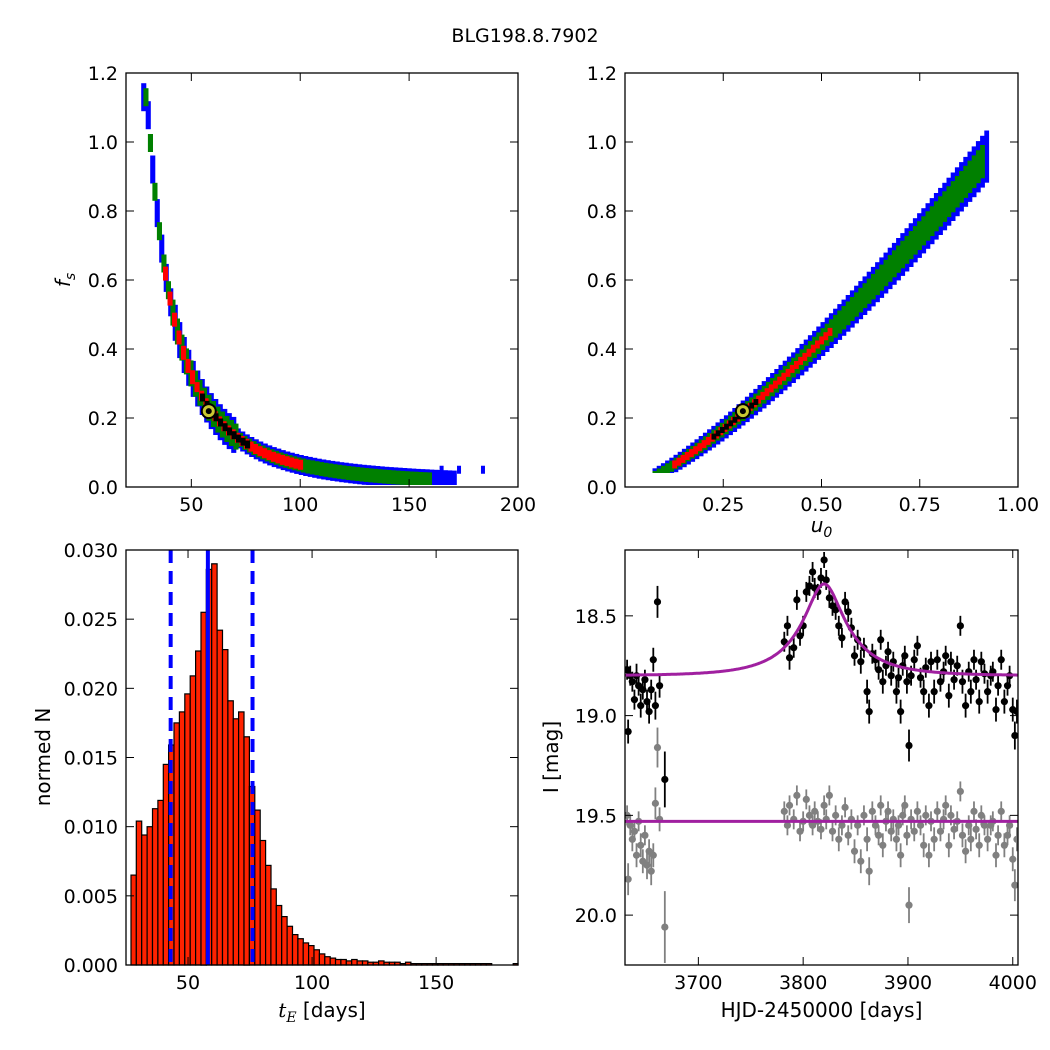 The height and width of the screenshot is (1050, 1050). I want to click on y-axis-label: normed N, so click(43, 757).